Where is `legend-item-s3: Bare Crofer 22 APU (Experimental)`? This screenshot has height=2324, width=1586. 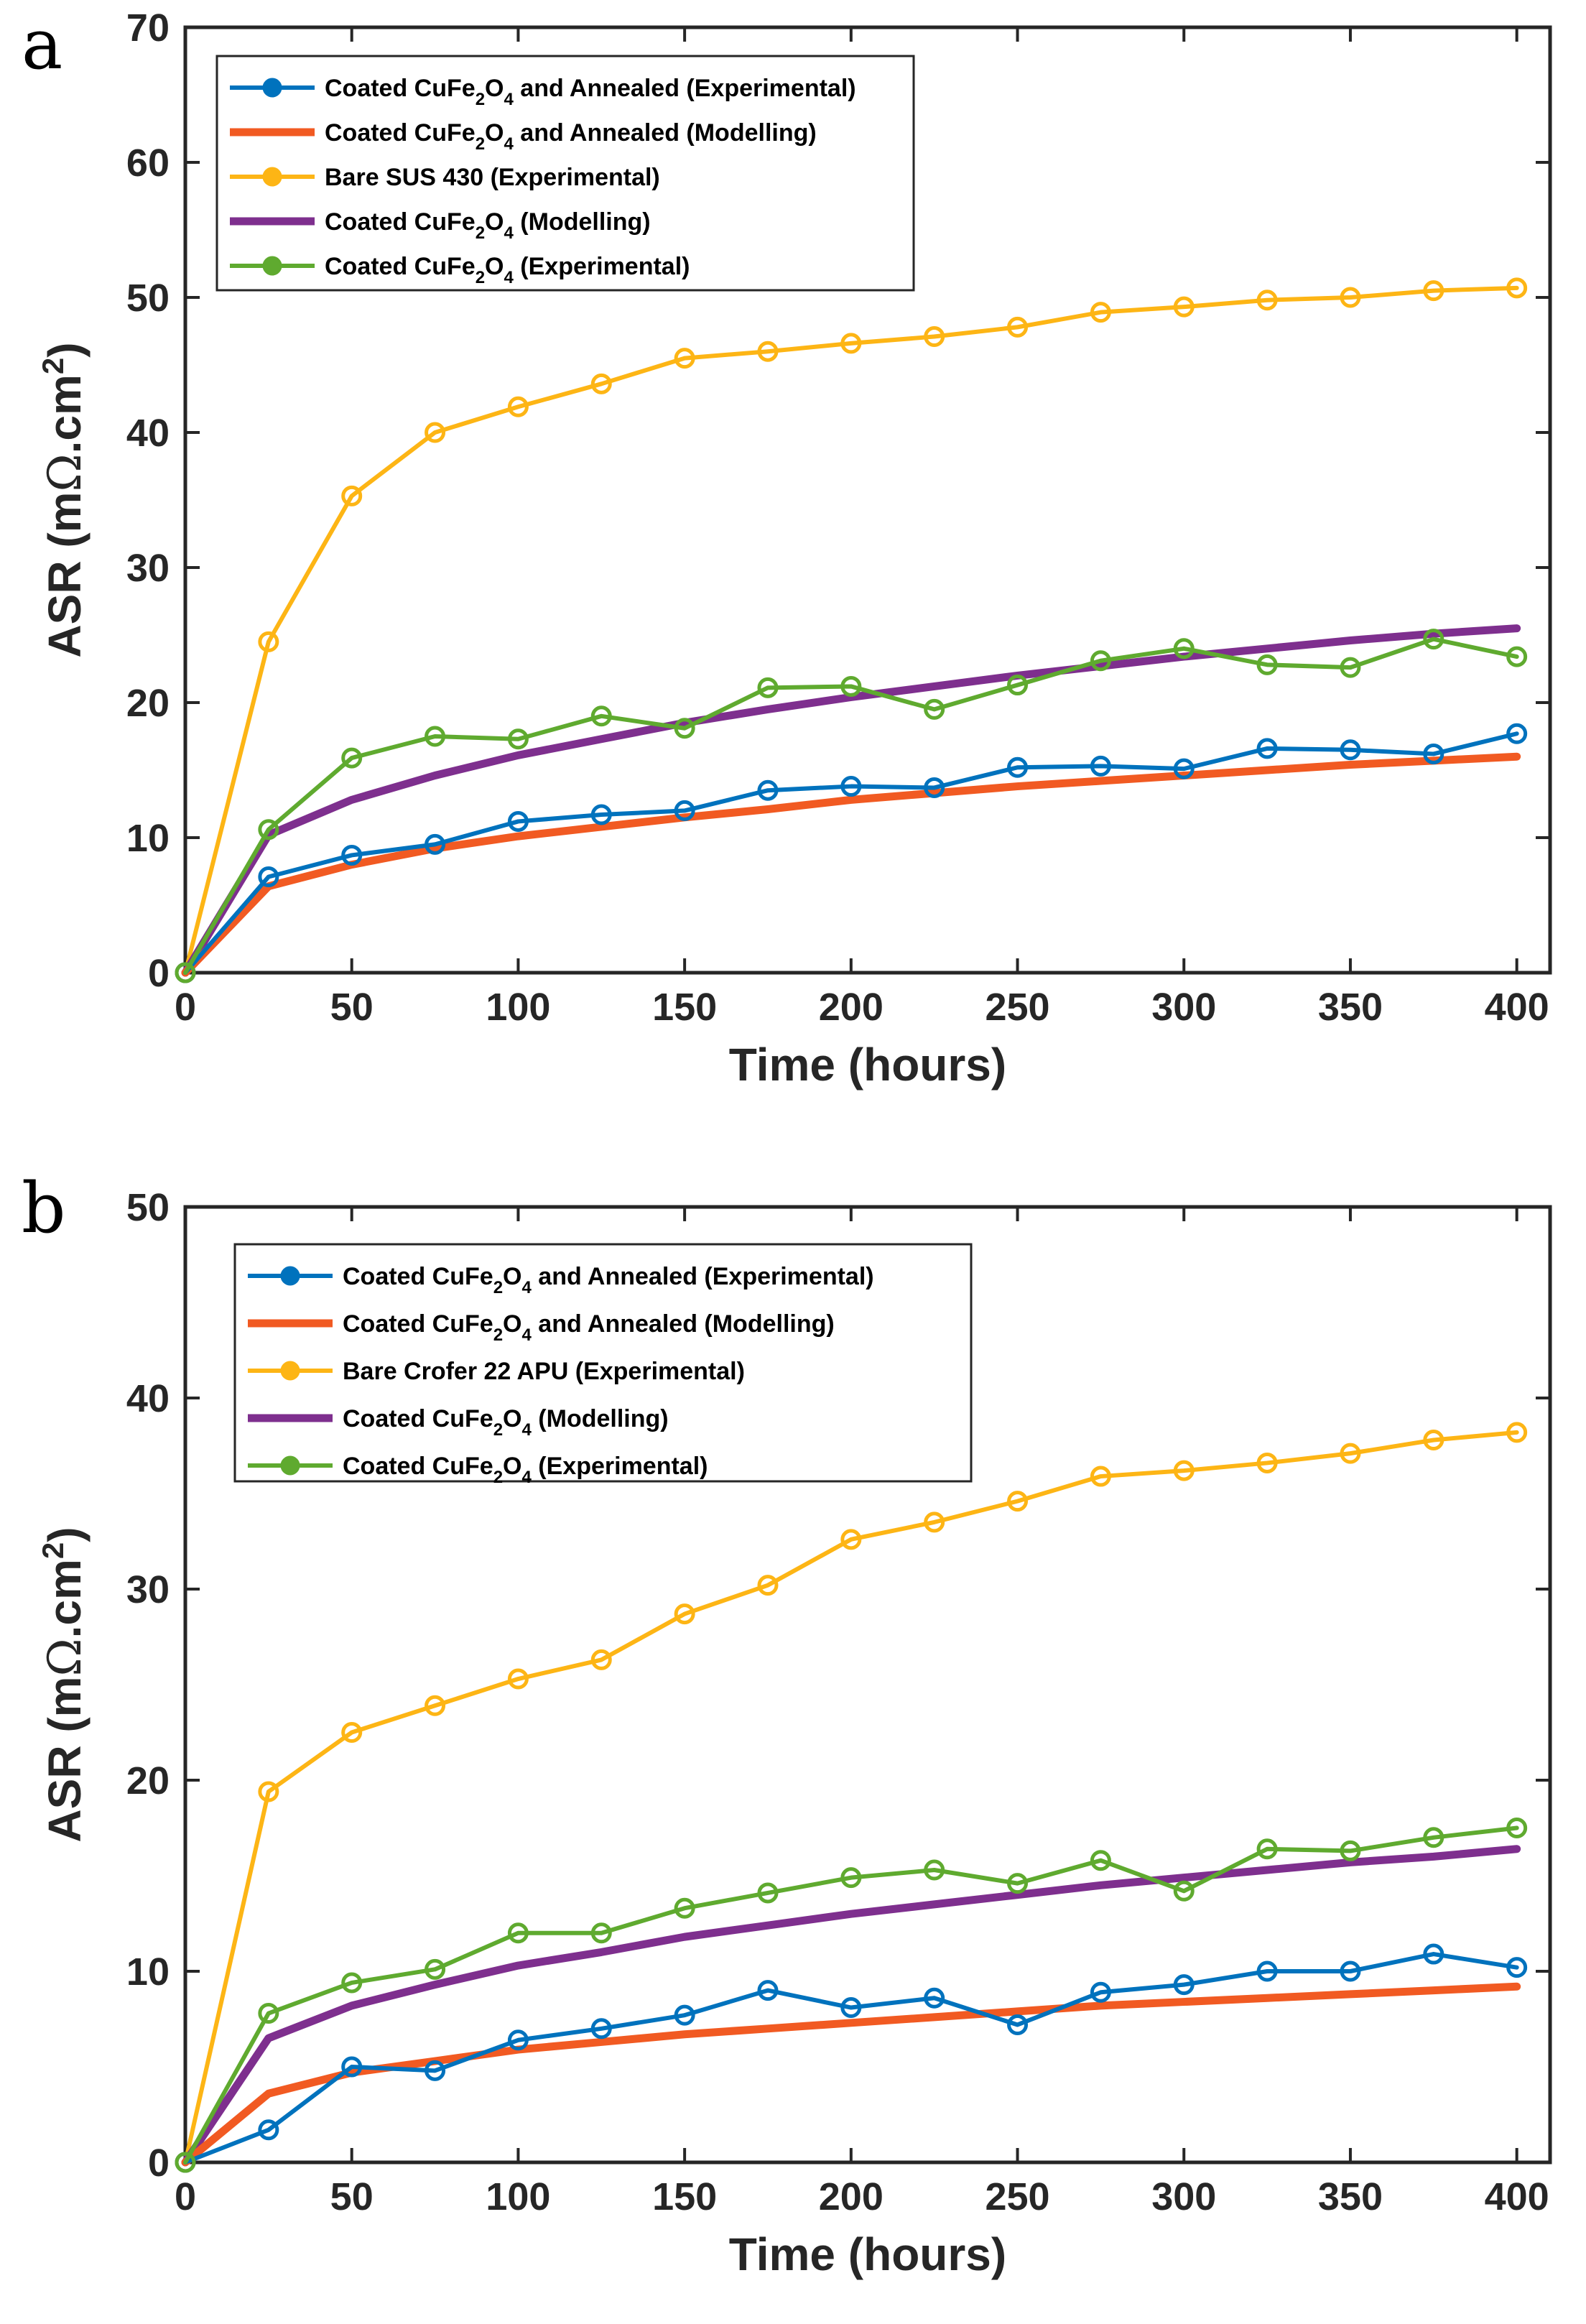 legend-item-s3: Bare Crofer 22 APU (Experimental) is located at coordinates (497, 1371).